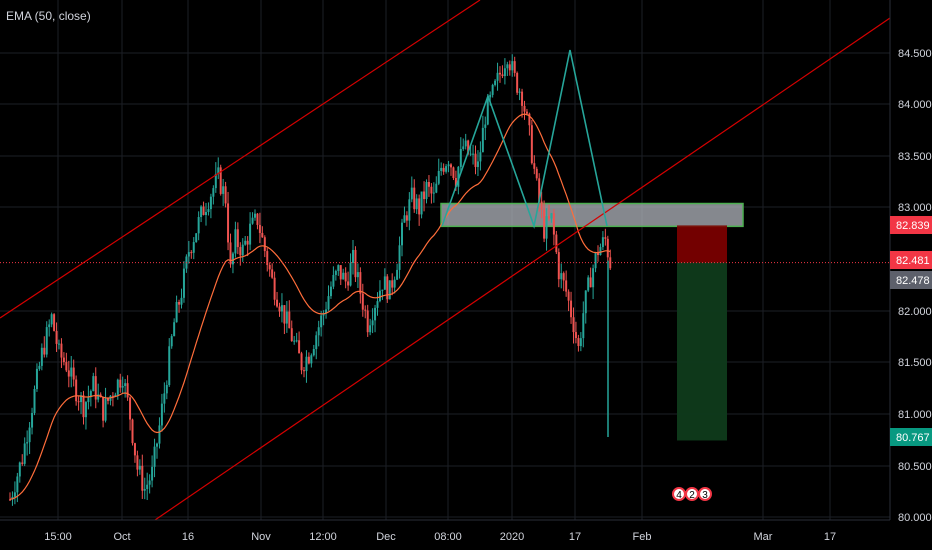 The image size is (932, 550). What do you see at coordinates (913, 261) in the screenshot?
I see `price-tag-label: 82.481` at bounding box center [913, 261].